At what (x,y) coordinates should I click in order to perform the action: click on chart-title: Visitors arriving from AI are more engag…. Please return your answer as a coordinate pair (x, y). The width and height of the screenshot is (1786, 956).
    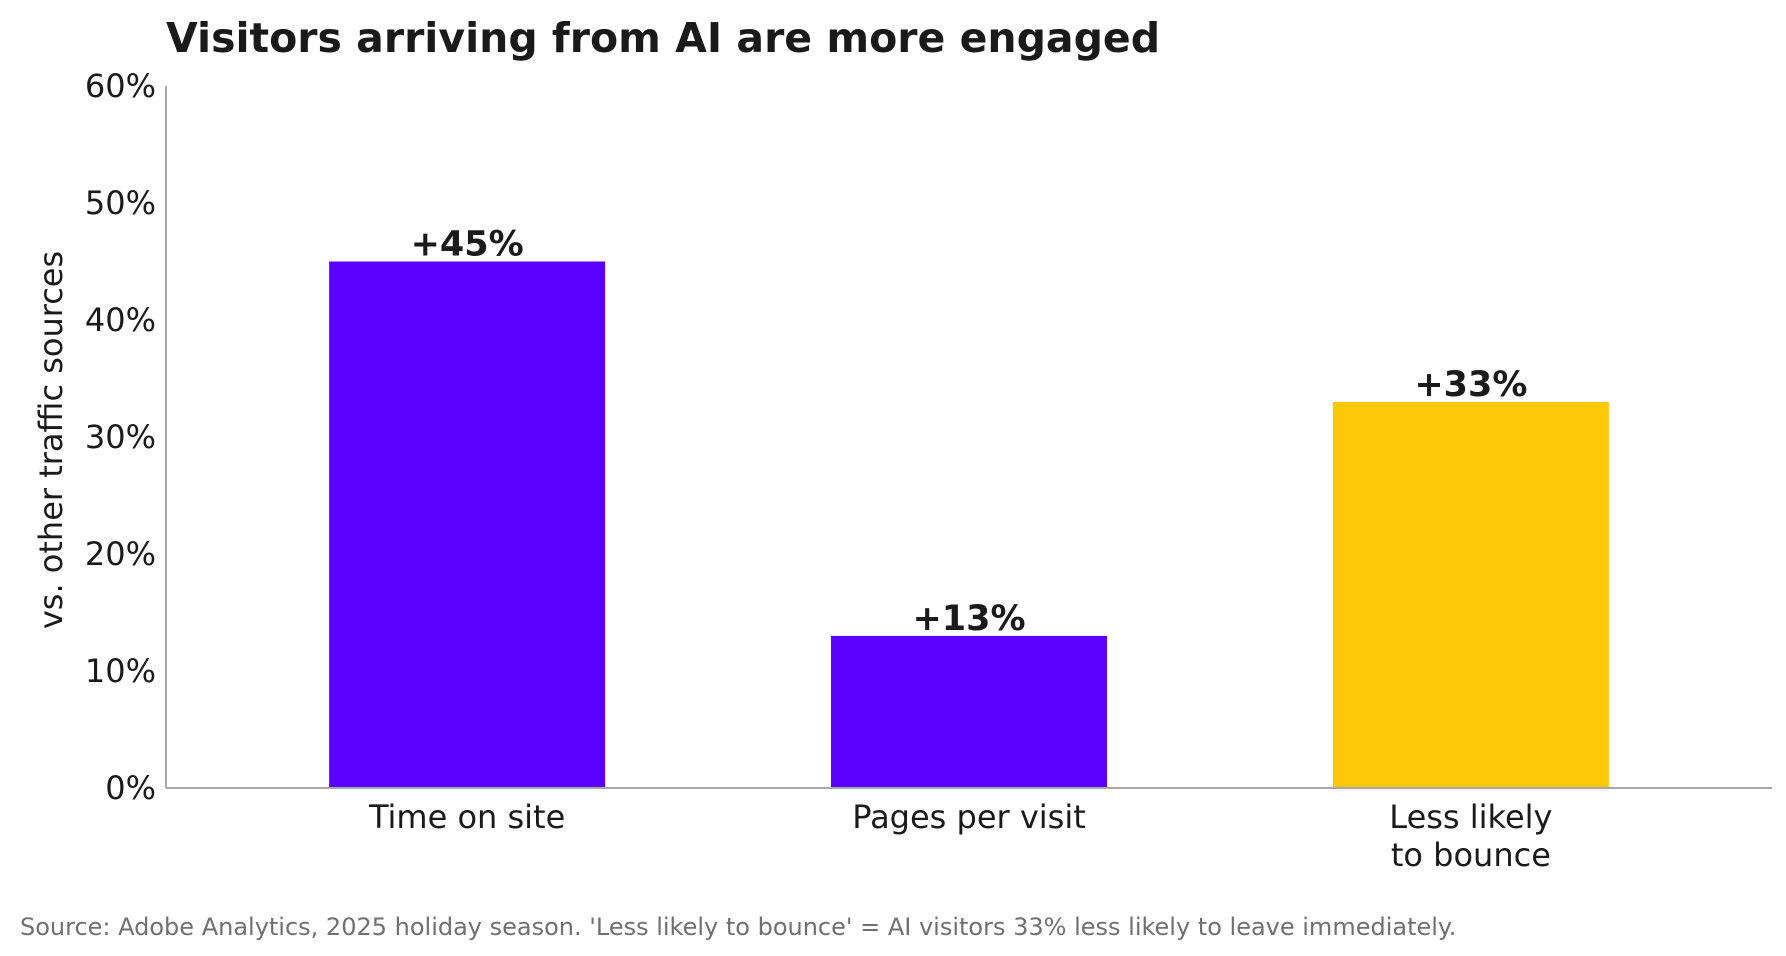
    Looking at the image, I should click on (663, 38).